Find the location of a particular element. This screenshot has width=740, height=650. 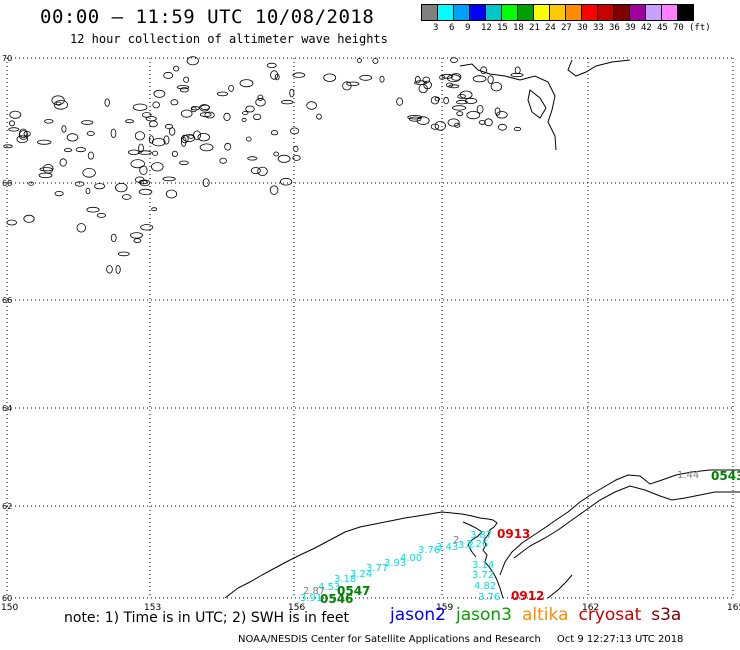

legend-swatch is located at coordinates (685, 12).